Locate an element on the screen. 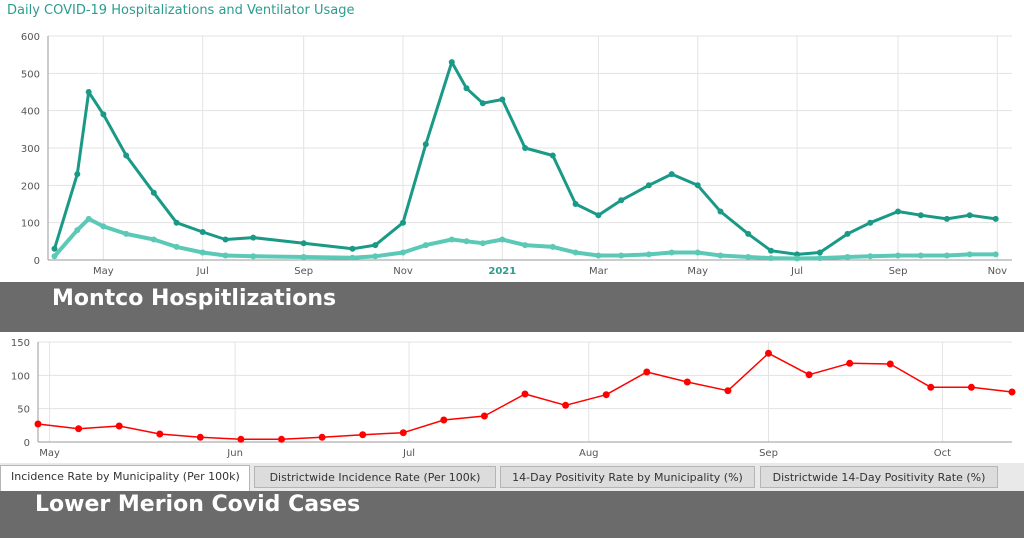 The height and width of the screenshot is (538, 1024). tab-districtwide-positivity-rate: Districtwide 14-Day Positivity Rate (%) is located at coordinates (879, 477).